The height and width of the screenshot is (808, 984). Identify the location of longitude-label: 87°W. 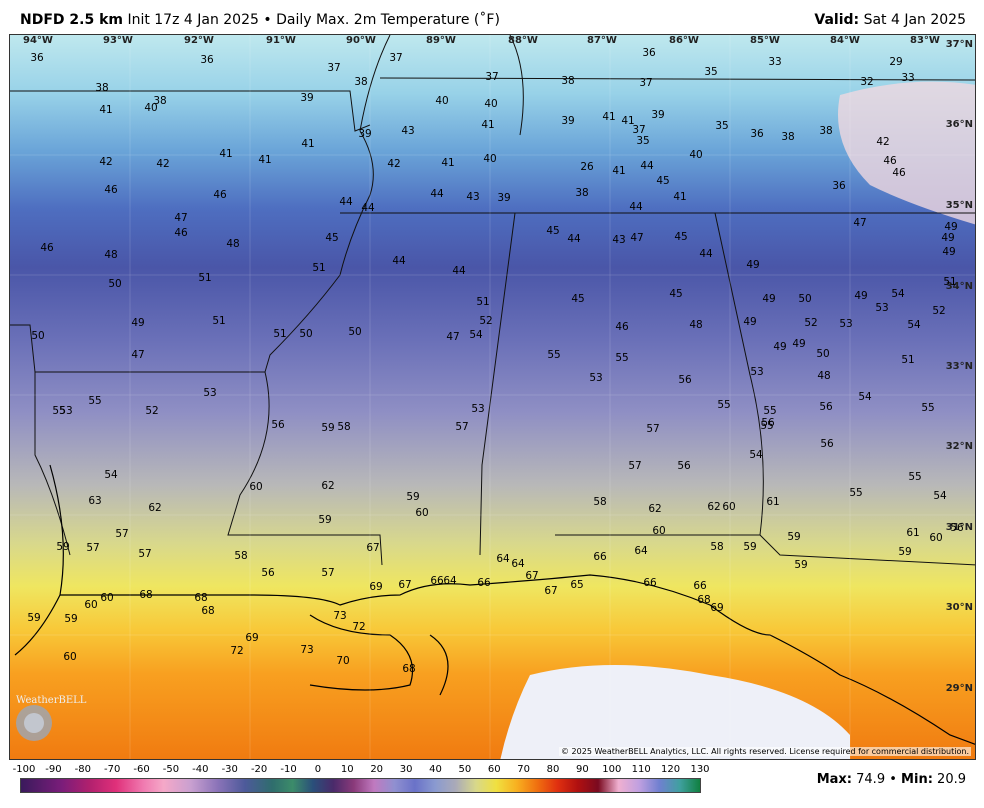
(602, 40).